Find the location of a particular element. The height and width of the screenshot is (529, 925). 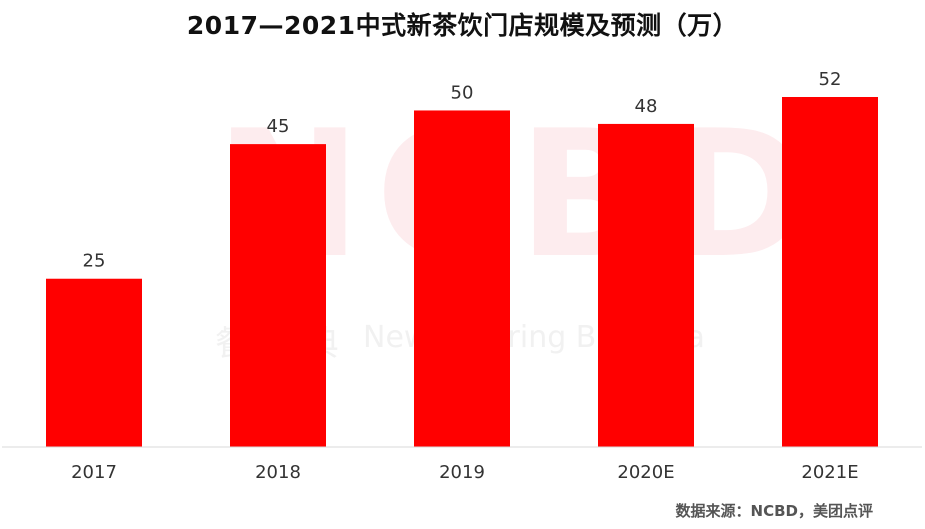

x-tick-label-2019: 2019 is located at coordinates (462, 472).